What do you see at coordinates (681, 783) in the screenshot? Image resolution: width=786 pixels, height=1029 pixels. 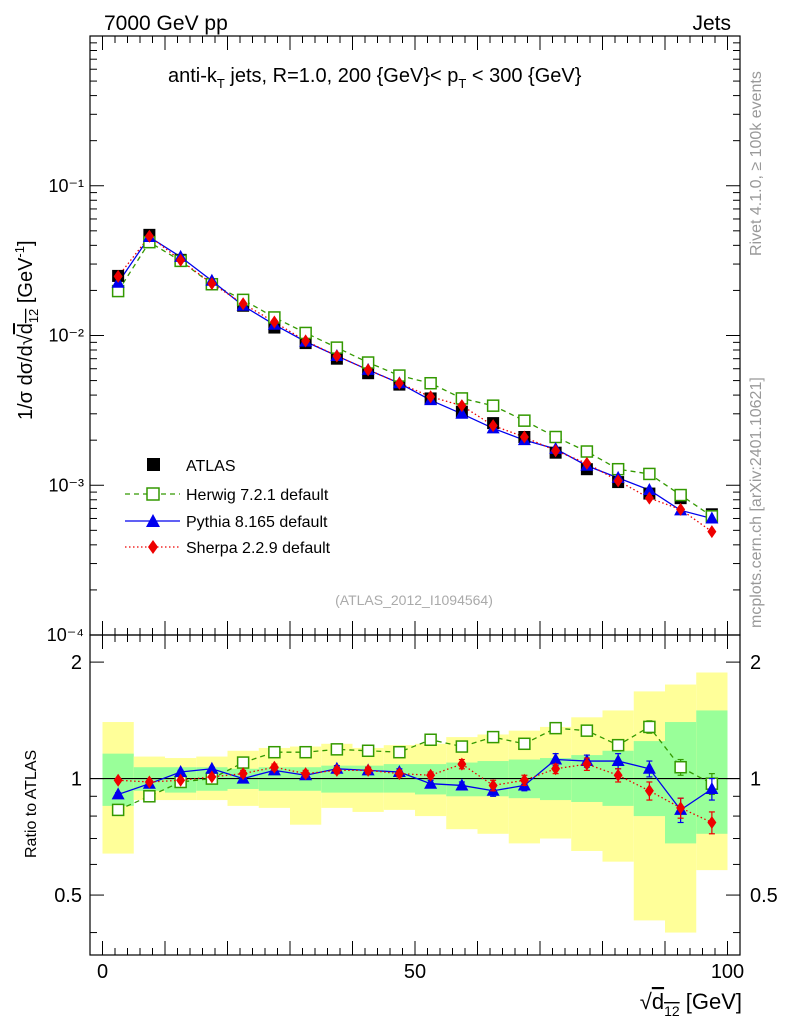 I see `band-inner-bin` at bounding box center [681, 783].